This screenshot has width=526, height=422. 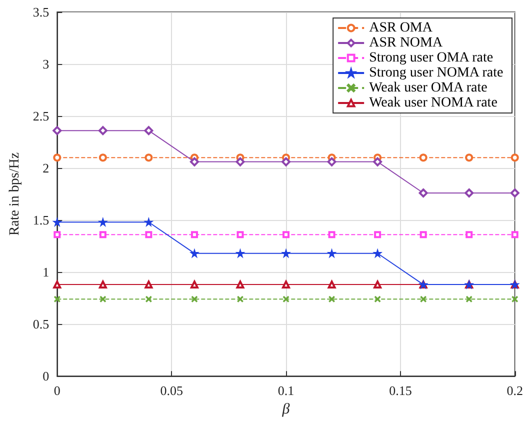 I want to click on y-tick-label: 0, so click(x=46, y=376).